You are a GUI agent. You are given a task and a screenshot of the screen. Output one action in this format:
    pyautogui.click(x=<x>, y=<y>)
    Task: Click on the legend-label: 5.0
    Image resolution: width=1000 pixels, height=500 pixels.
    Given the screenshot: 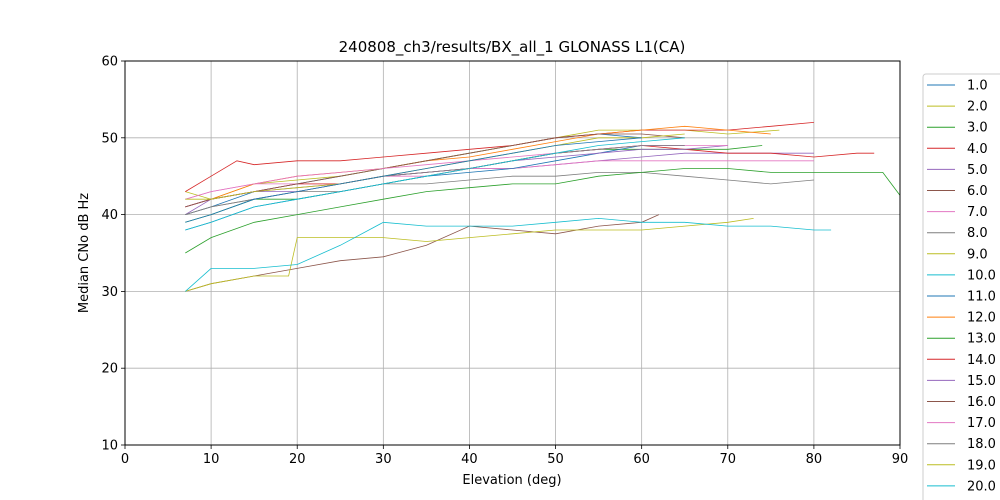 What is the action you would take?
    pyautogui.click(x=977, y=170)
    